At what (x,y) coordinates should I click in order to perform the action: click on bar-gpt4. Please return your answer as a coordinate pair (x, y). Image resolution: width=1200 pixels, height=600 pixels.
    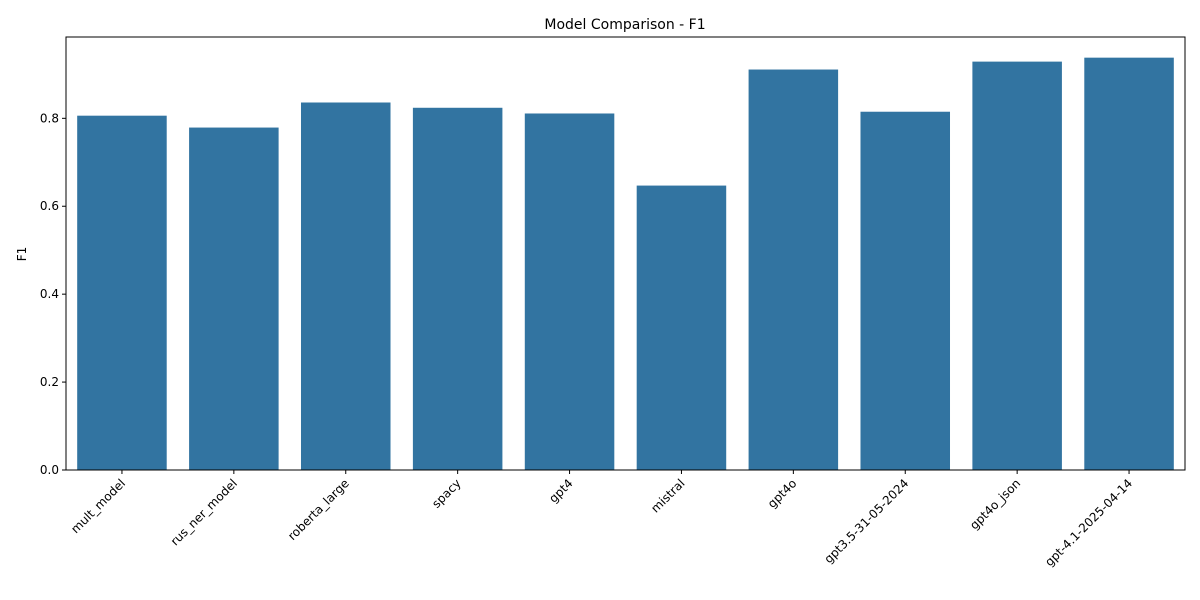
    Looking at the image, I should click on (569, 291).